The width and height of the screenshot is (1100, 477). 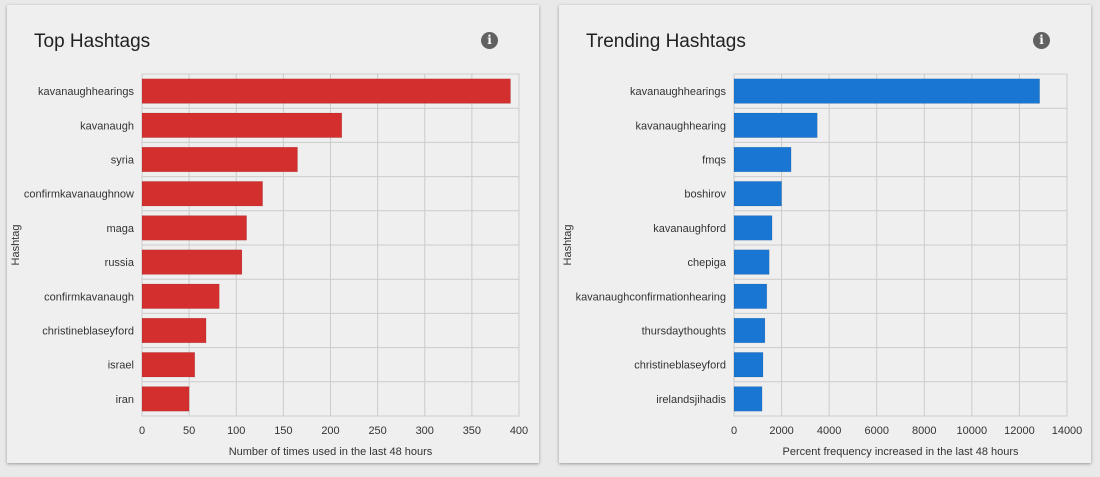 I want to click on x-tick-label: 150, so click(x=283, y=431).